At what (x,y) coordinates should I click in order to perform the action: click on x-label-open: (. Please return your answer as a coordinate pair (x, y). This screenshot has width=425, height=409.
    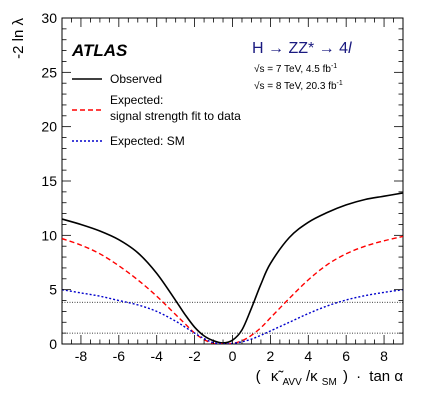
    Looking at the image, I should click on (258, 376).